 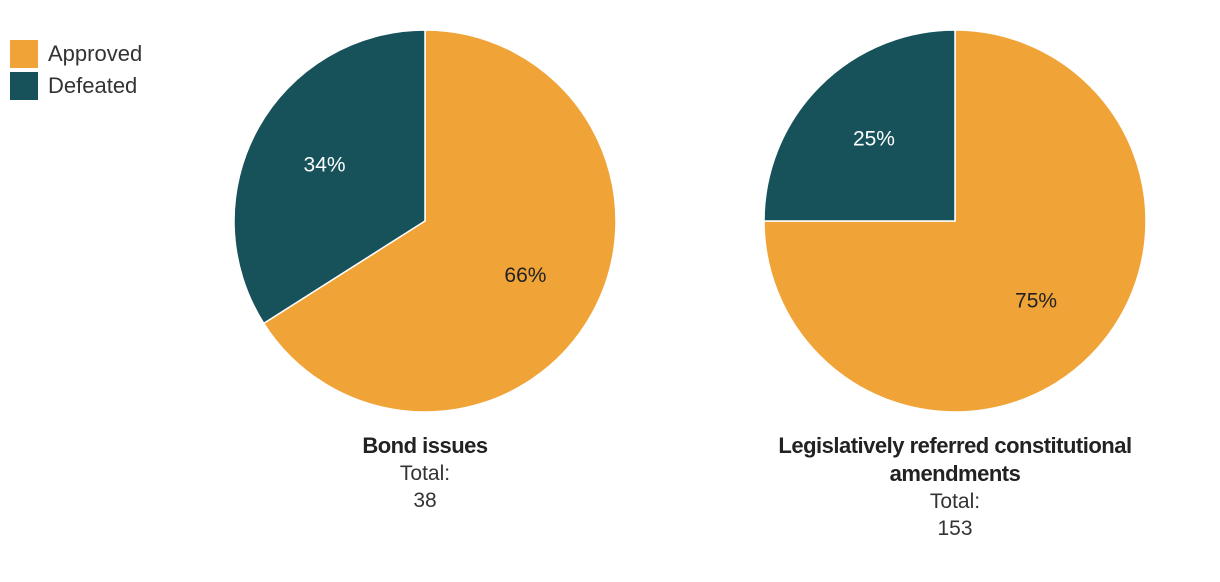 What do you see at coordinates (1036, 301) in the screenshot?
I see `pie-slice-label-approved: 75%` at bounding box center [1036, 301].